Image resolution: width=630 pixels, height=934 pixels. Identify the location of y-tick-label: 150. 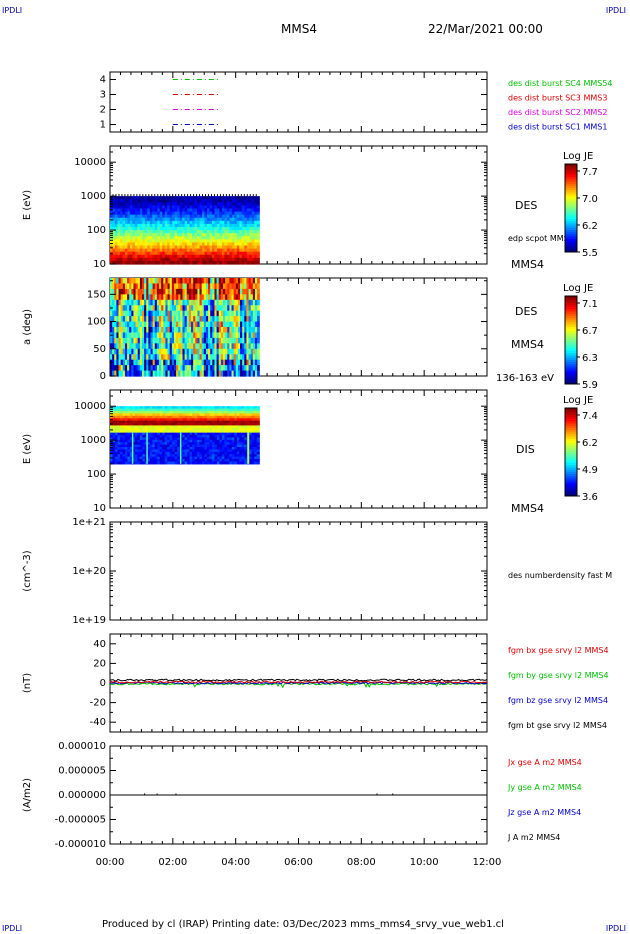
(96, 294).